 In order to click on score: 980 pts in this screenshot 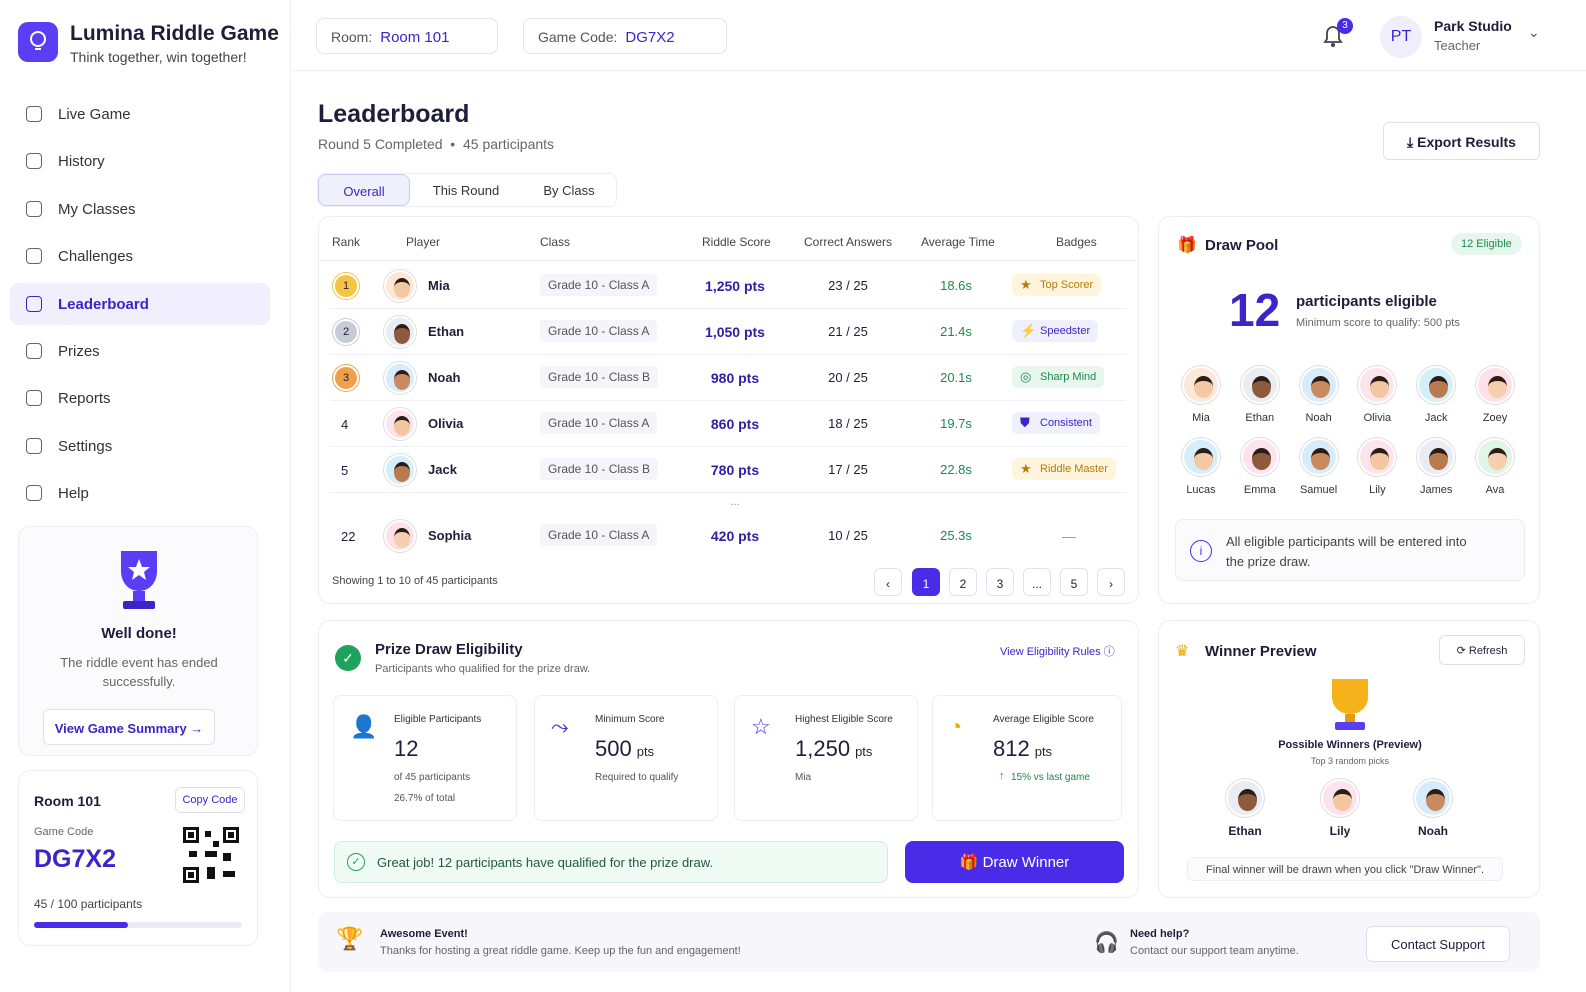, I will do `click(735, 378)`.